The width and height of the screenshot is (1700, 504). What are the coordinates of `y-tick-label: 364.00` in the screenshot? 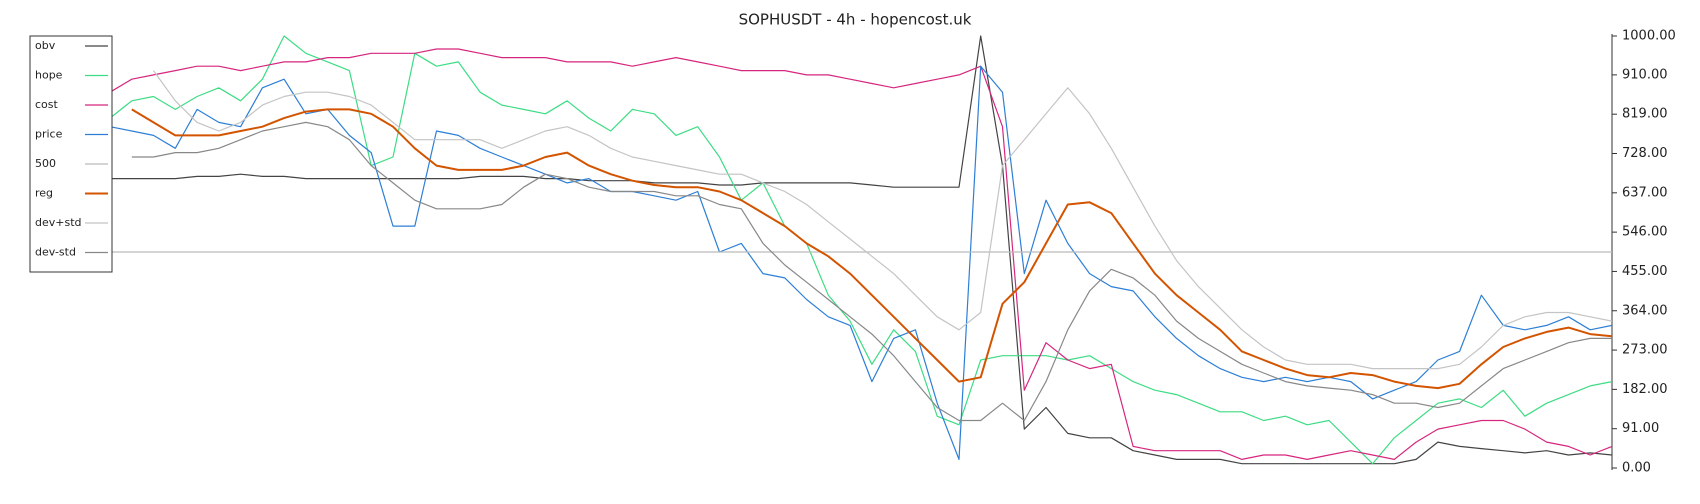 It's located at (1645, 310).